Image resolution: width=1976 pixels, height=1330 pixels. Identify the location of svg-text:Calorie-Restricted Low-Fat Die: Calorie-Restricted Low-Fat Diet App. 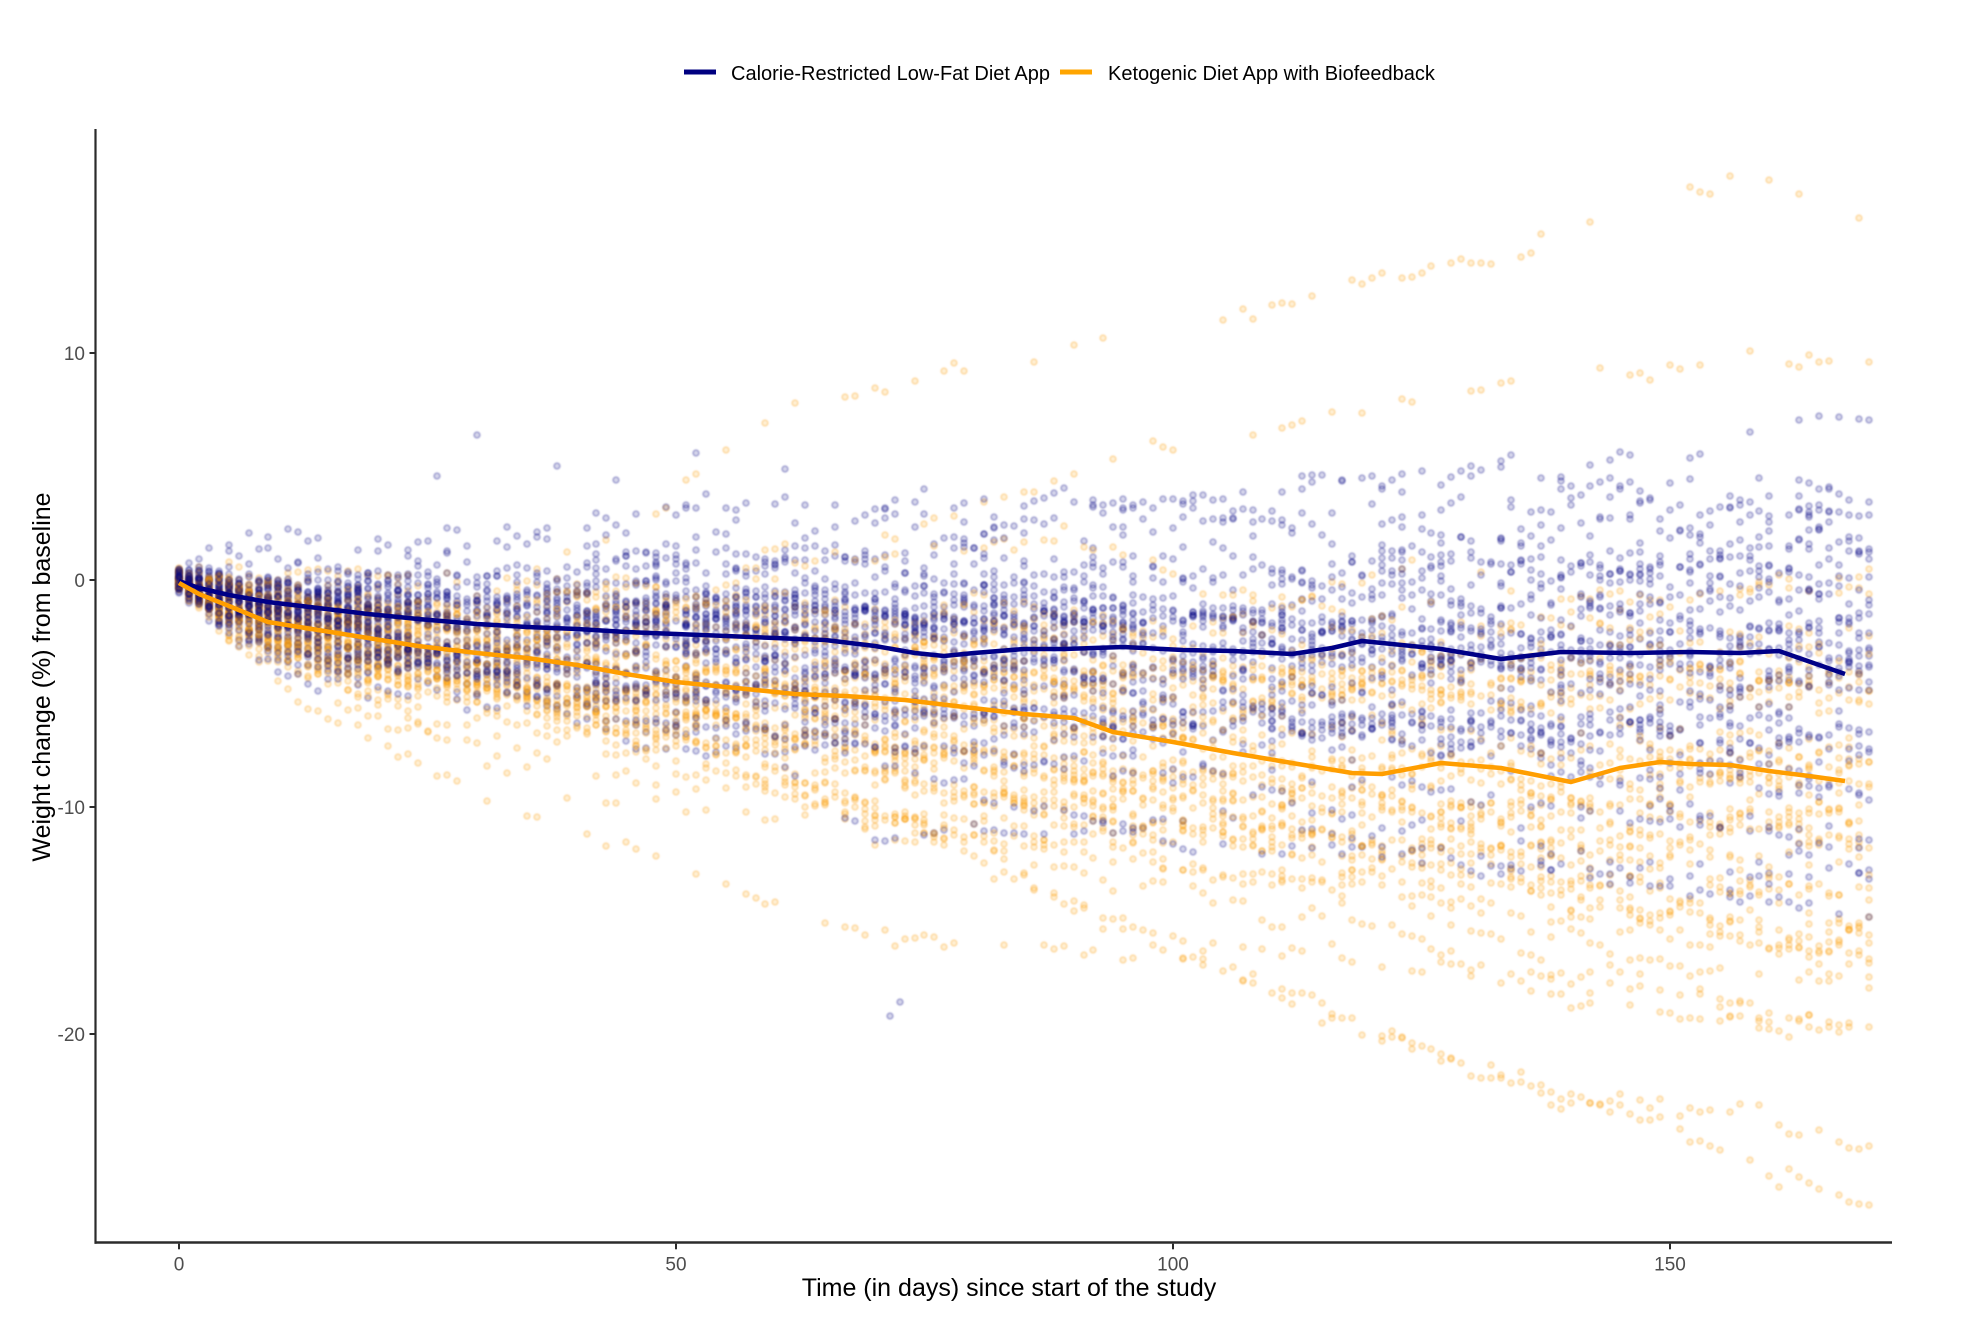
(890, 74).